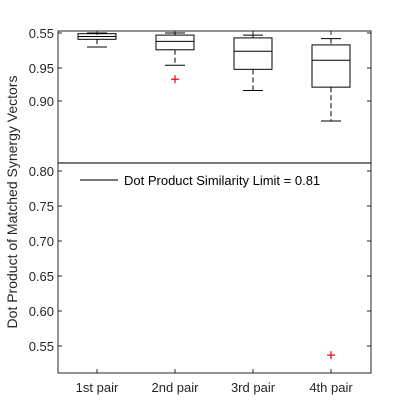  Describe the element at coordinates (41, 311) in the screenshot. I see `y-tick-label: 0.60` at that location.